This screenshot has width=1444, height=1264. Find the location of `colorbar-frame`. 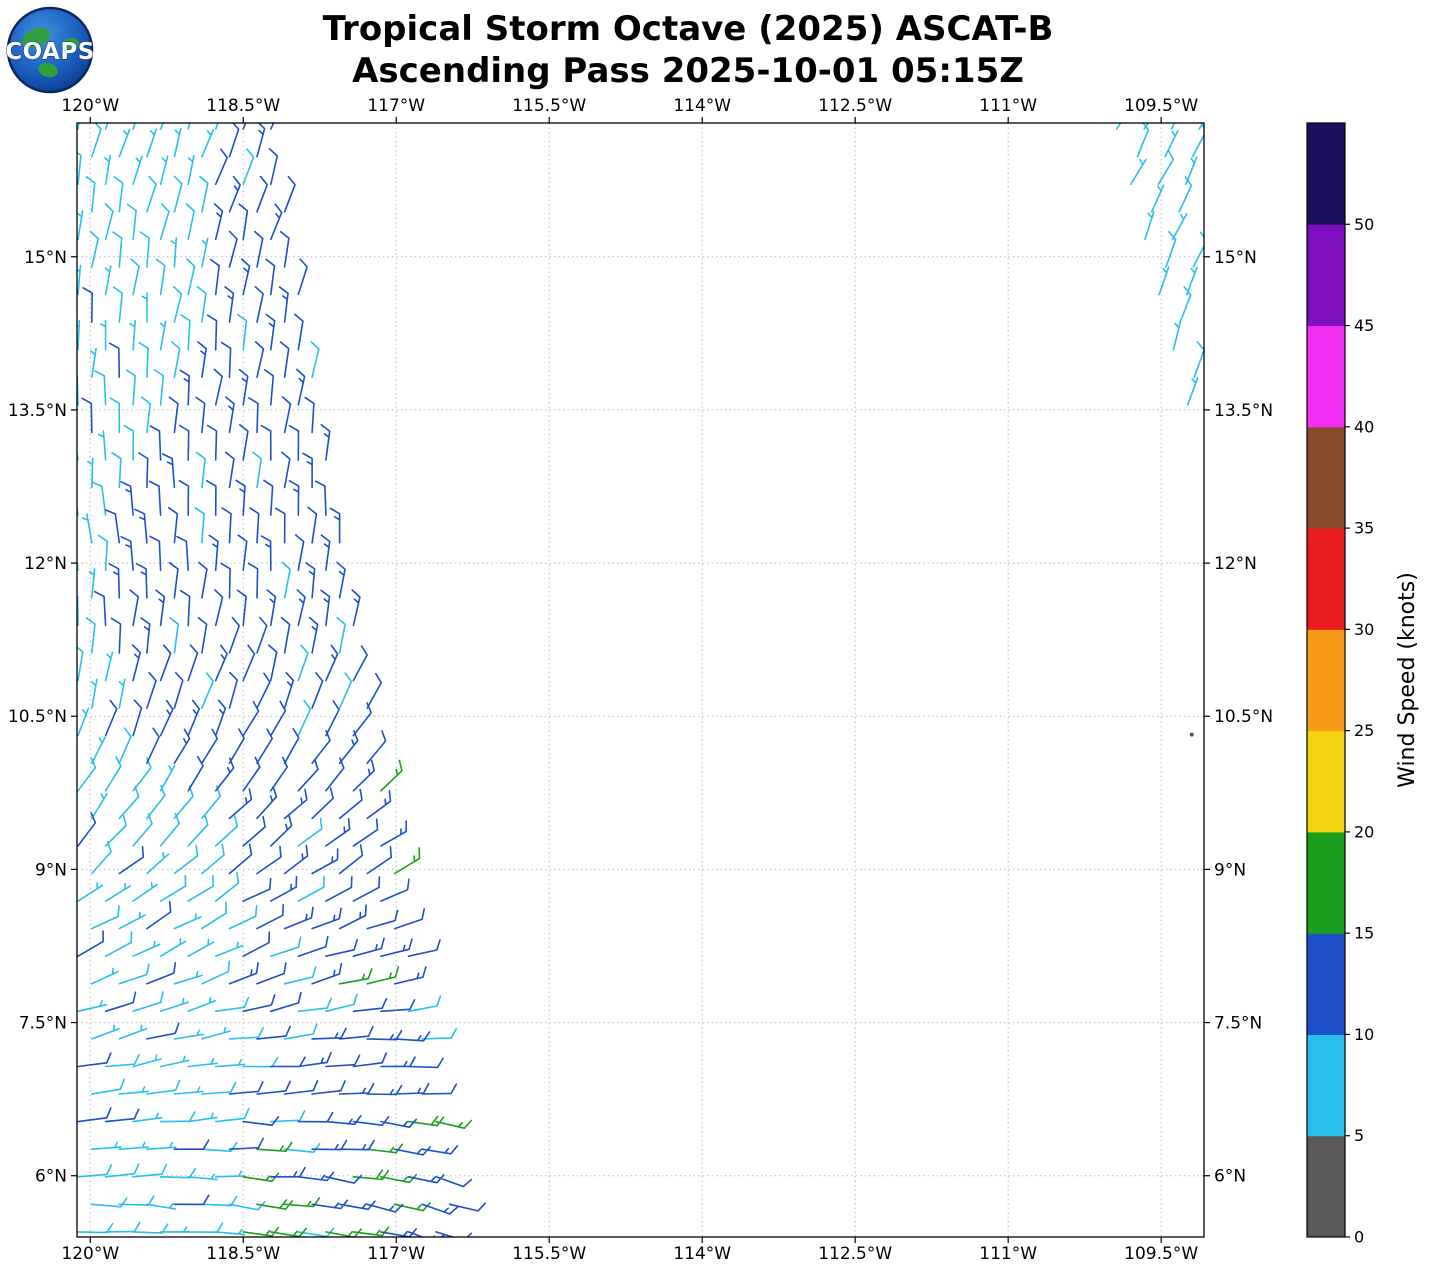

colorbar-frame is located at coordinates (1326, 680).